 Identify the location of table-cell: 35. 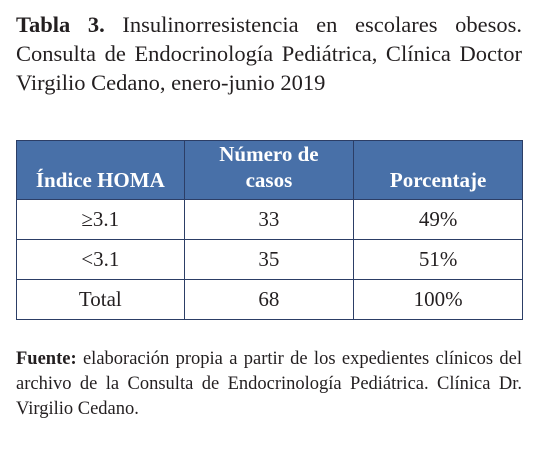
(269, 259).